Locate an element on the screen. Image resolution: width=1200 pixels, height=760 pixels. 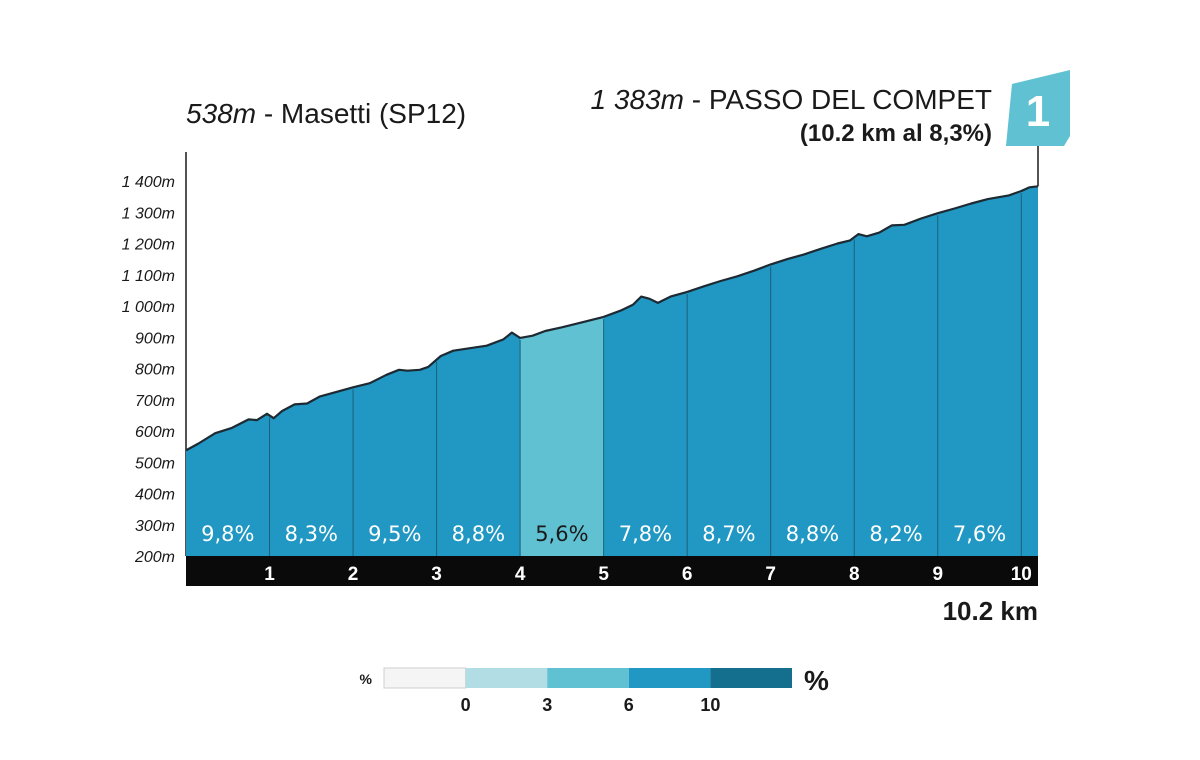
start-name: - Masetti (SP12) is located at coordinates (365, 113).